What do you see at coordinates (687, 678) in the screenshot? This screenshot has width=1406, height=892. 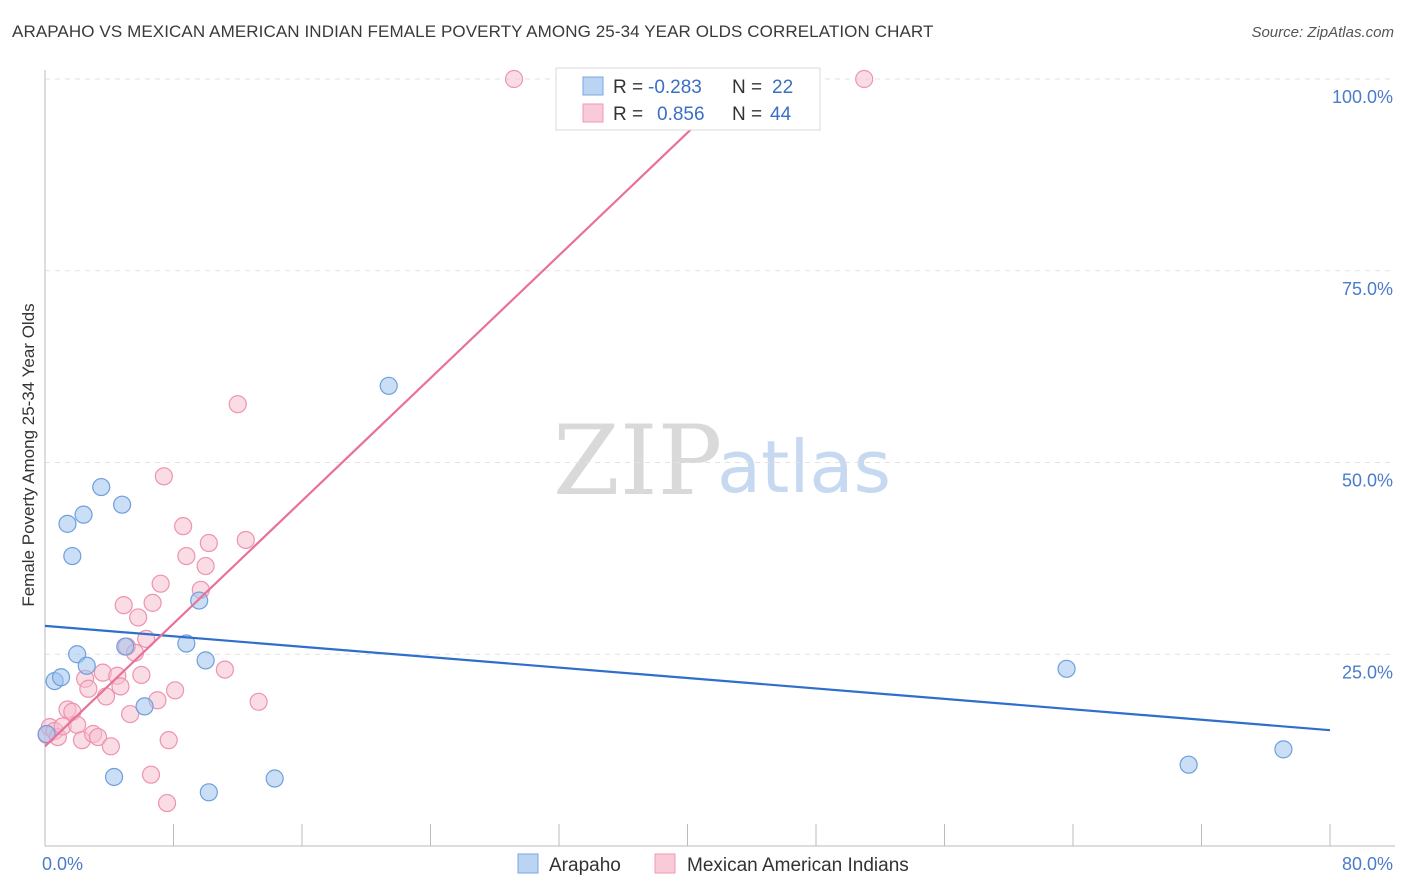 I see `trend-line-arapaho` at bounding box center [687, 678].